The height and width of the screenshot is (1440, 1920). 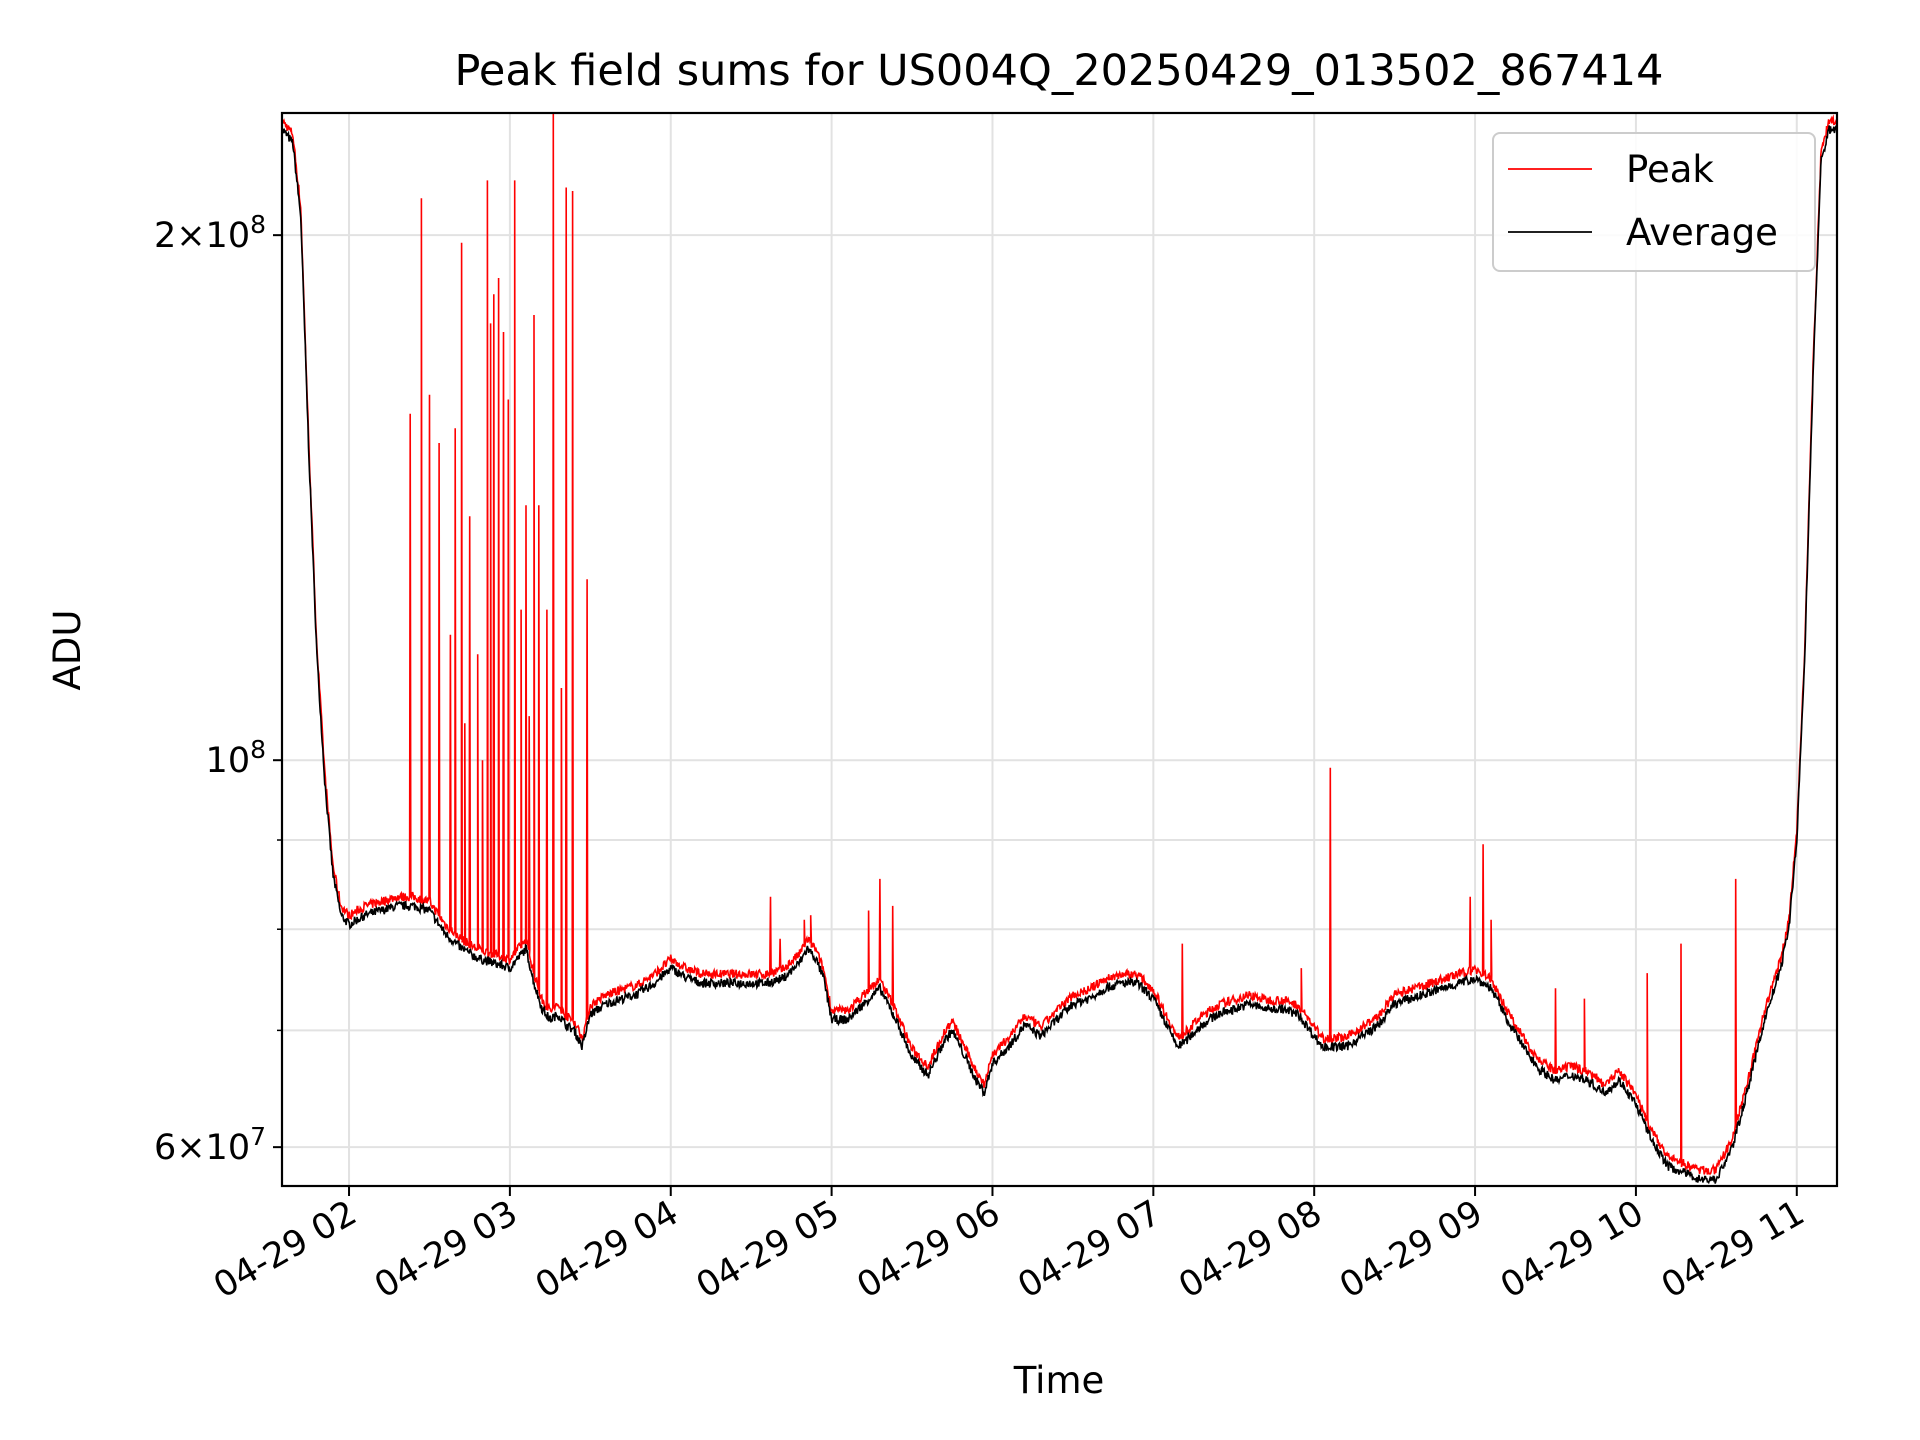 I want to click on legend-box, so click(x=1654, y=202).